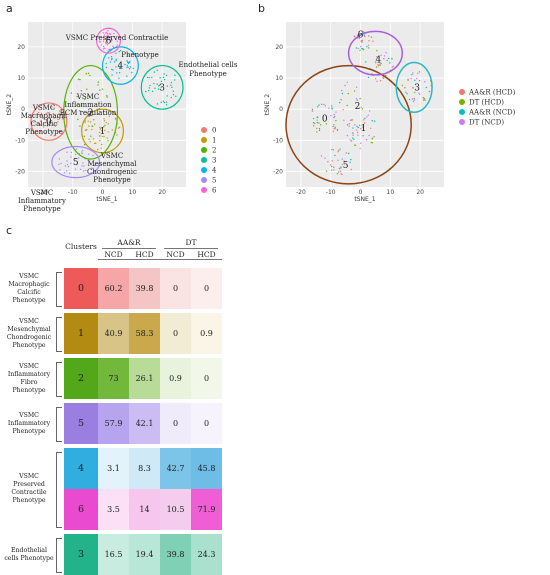  Describe the element at coordinates (175, 468) in the screenshot. I see `percentage-cell: 42.7` at that location.